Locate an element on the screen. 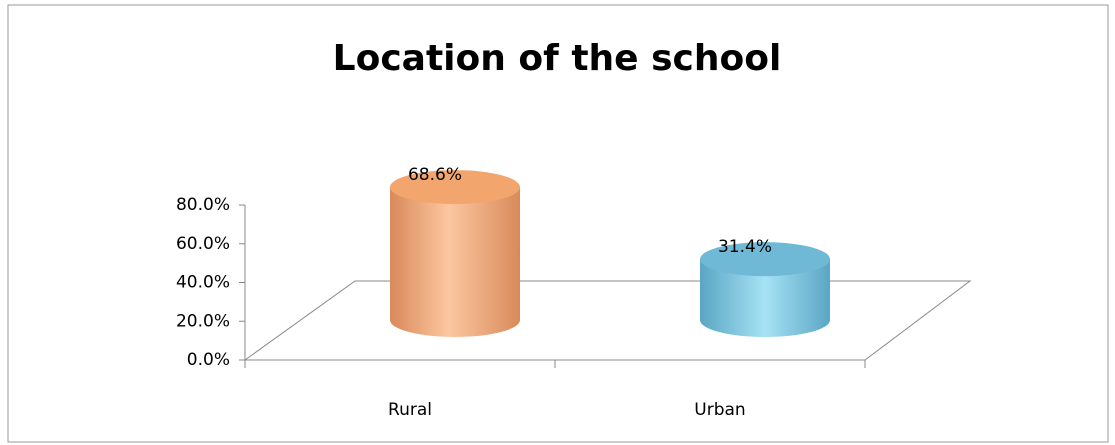 The width and height of the screenshot is (1115, 445). x-tick-label: Urban is located at coordinates (719, 410).